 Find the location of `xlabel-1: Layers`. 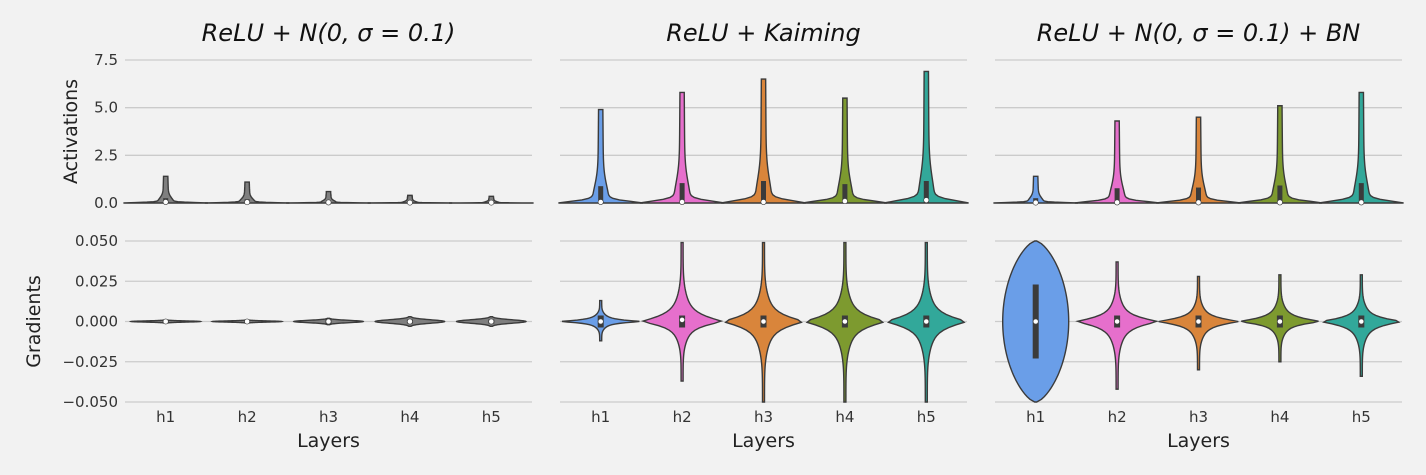

xlabel-1: Layers is located at coordinates (763, 441).